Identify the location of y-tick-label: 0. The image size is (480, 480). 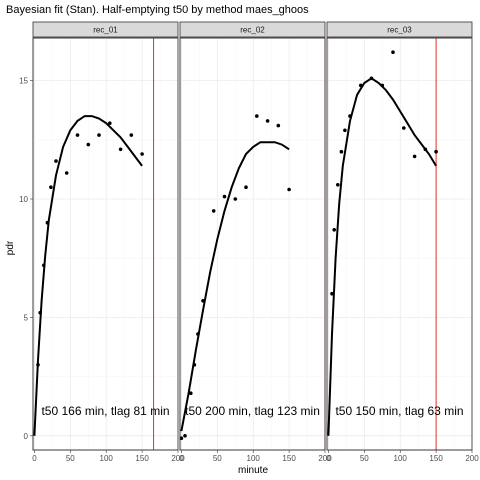
(26, 436).